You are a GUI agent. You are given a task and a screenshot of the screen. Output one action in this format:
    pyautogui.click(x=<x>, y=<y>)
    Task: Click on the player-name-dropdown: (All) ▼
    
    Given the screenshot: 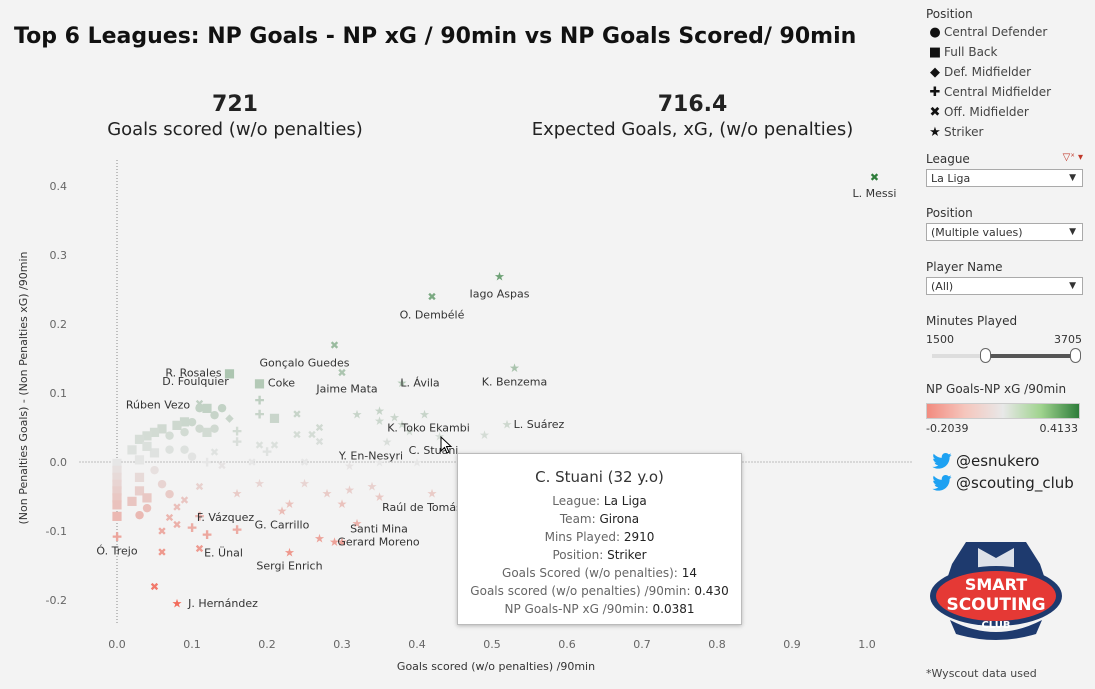 What is the action you would take?
    pyautogui.click(x=1004, y=286)
    